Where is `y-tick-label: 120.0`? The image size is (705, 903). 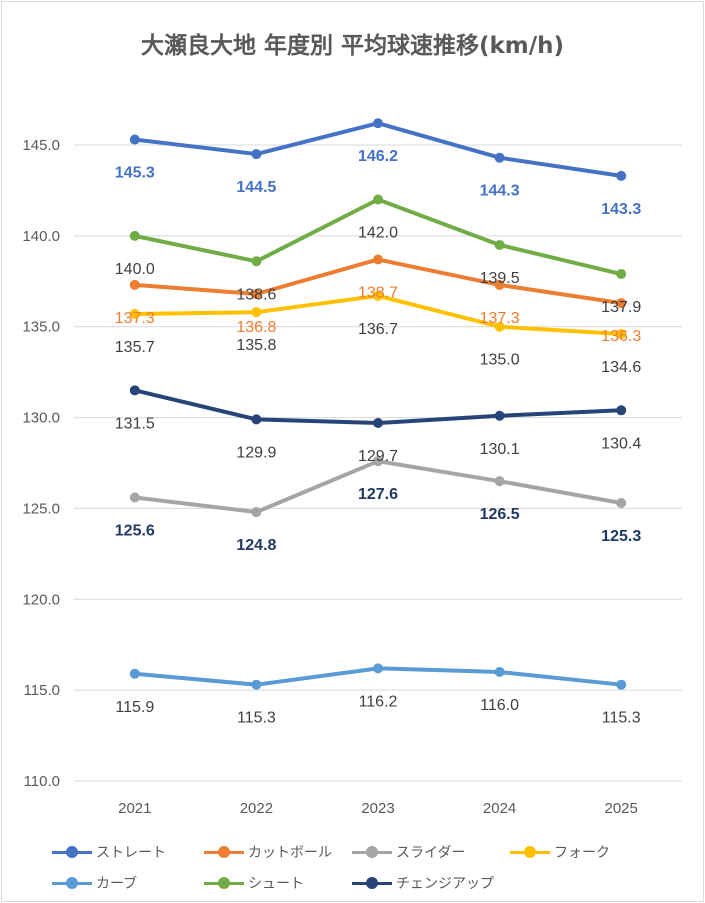
y-tick-label: 120.0 is located at coordinates (41, 599).